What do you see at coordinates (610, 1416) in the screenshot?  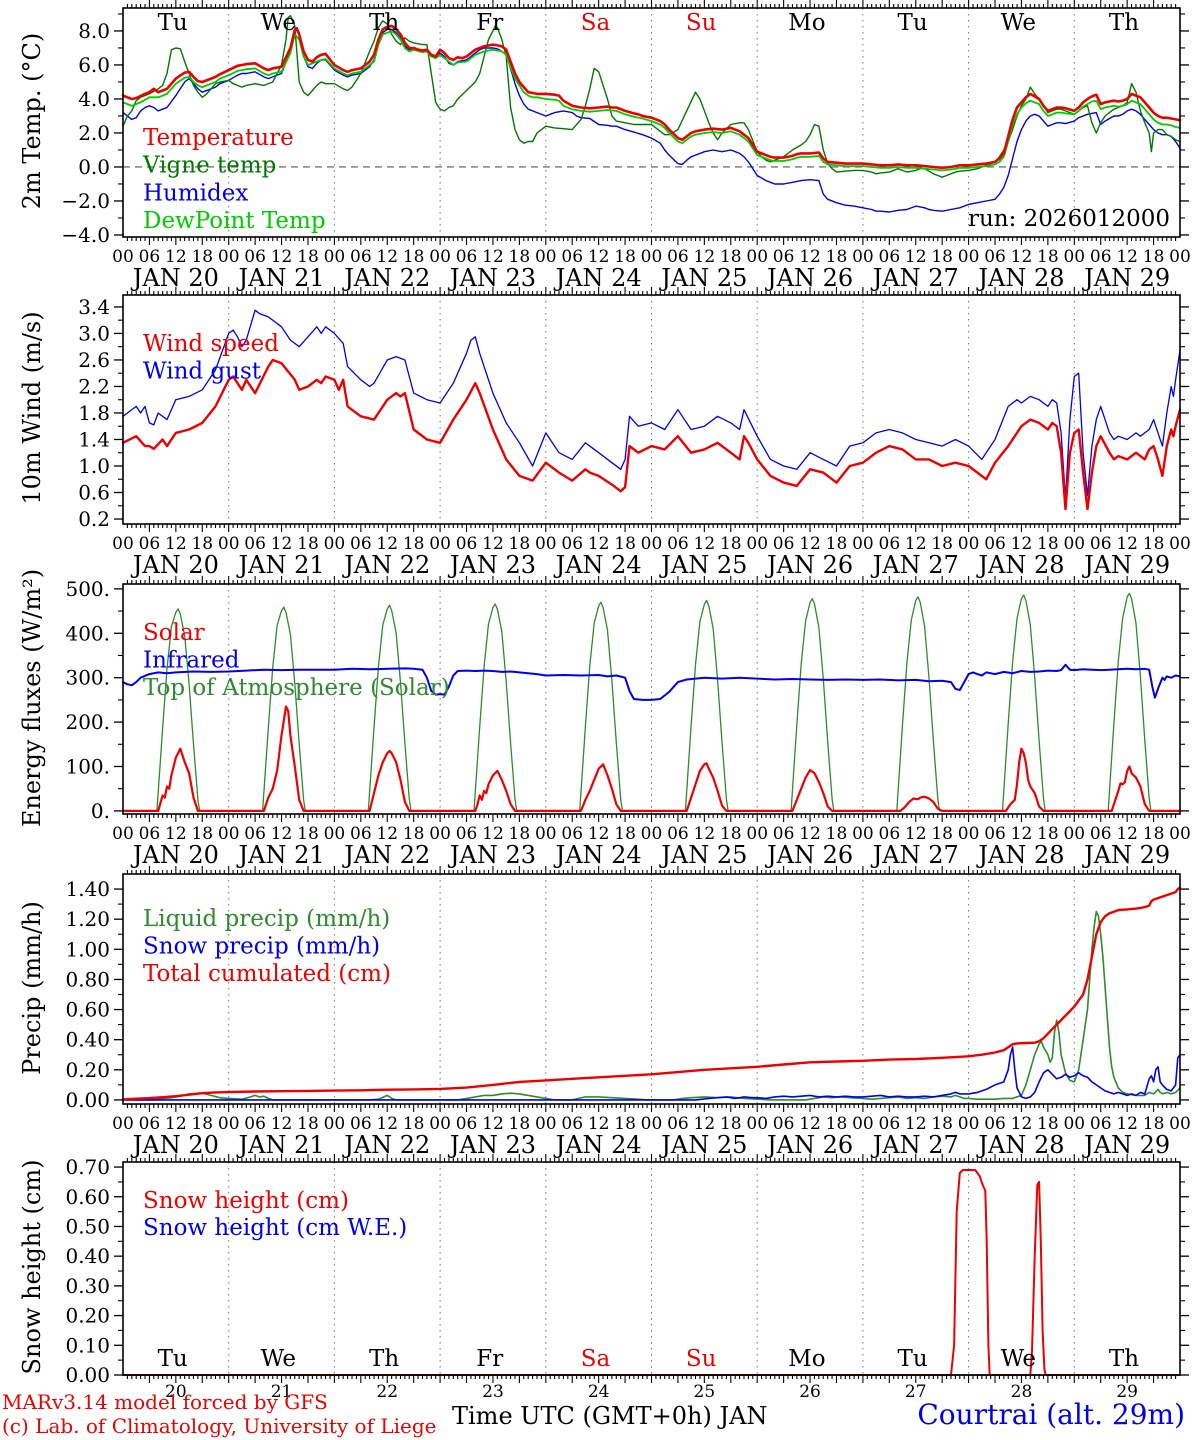 I see `x-axis-title: Time UTC (GMT+0h) JAN` at bounding box center [610, 1416].